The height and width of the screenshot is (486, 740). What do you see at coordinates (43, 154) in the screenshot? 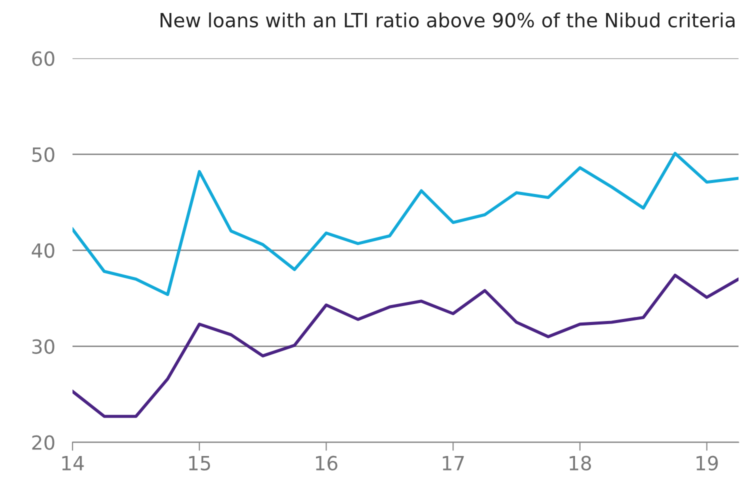
I see `y-tick-label: 50` at bounding box center [43, 154].